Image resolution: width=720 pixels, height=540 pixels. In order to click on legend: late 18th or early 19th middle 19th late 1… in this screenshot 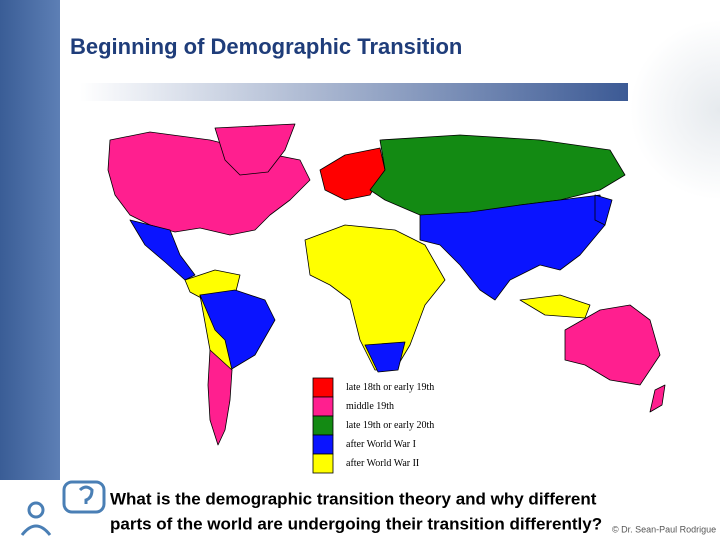, I will do `click(382, 425)`.